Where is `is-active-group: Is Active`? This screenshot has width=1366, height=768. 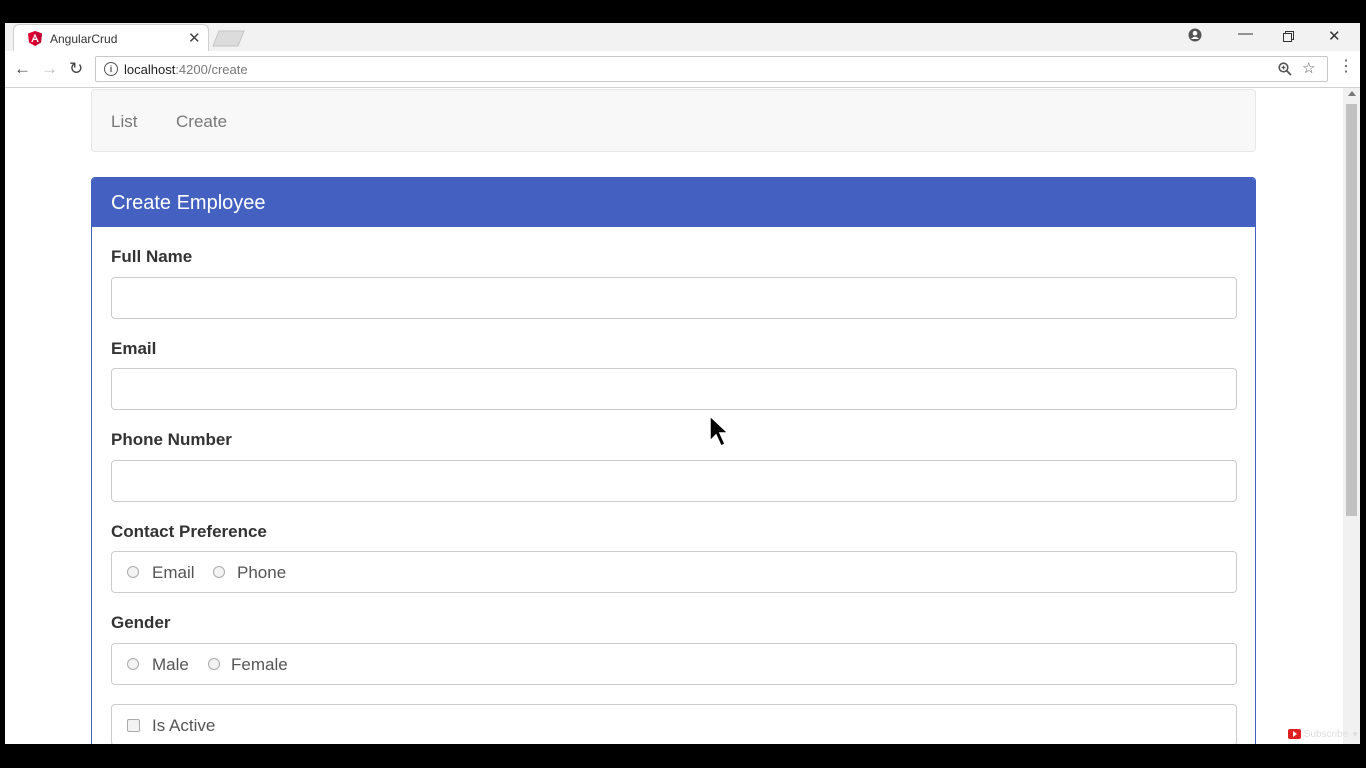 is-active-group: Is Active is located at coordinates (674, 724).